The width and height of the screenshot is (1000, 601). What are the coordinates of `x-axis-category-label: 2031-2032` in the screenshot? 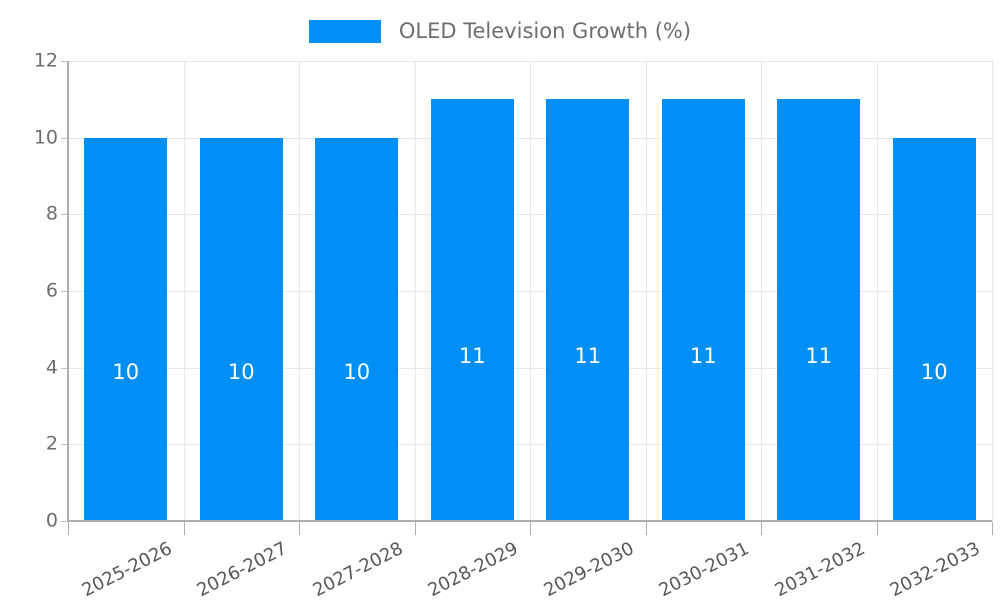 It's located at (820, 569).